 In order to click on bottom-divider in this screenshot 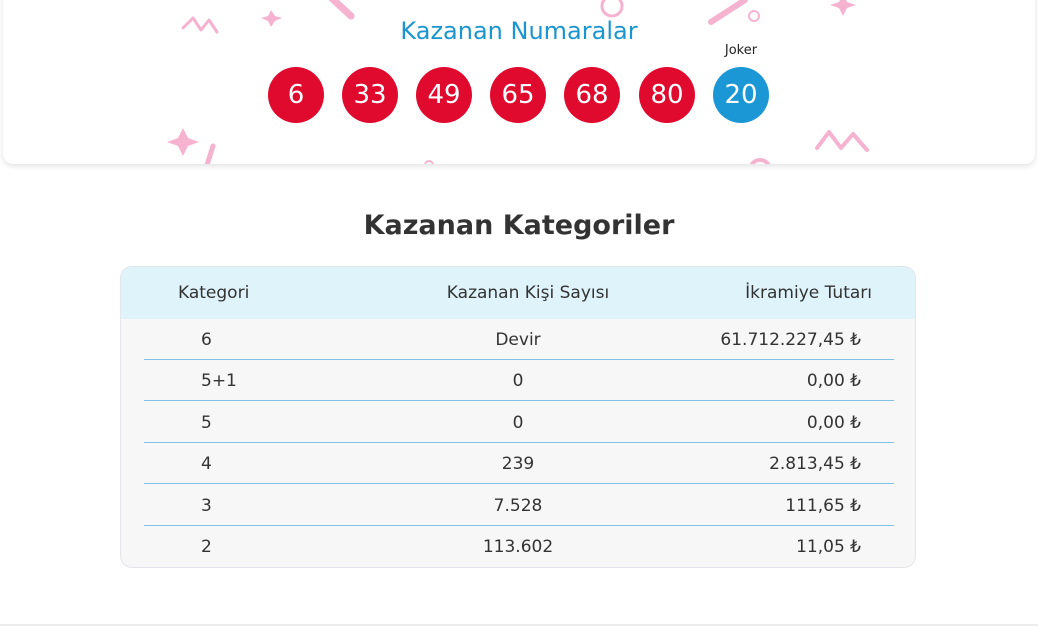, I will do `click(519, 625)`.